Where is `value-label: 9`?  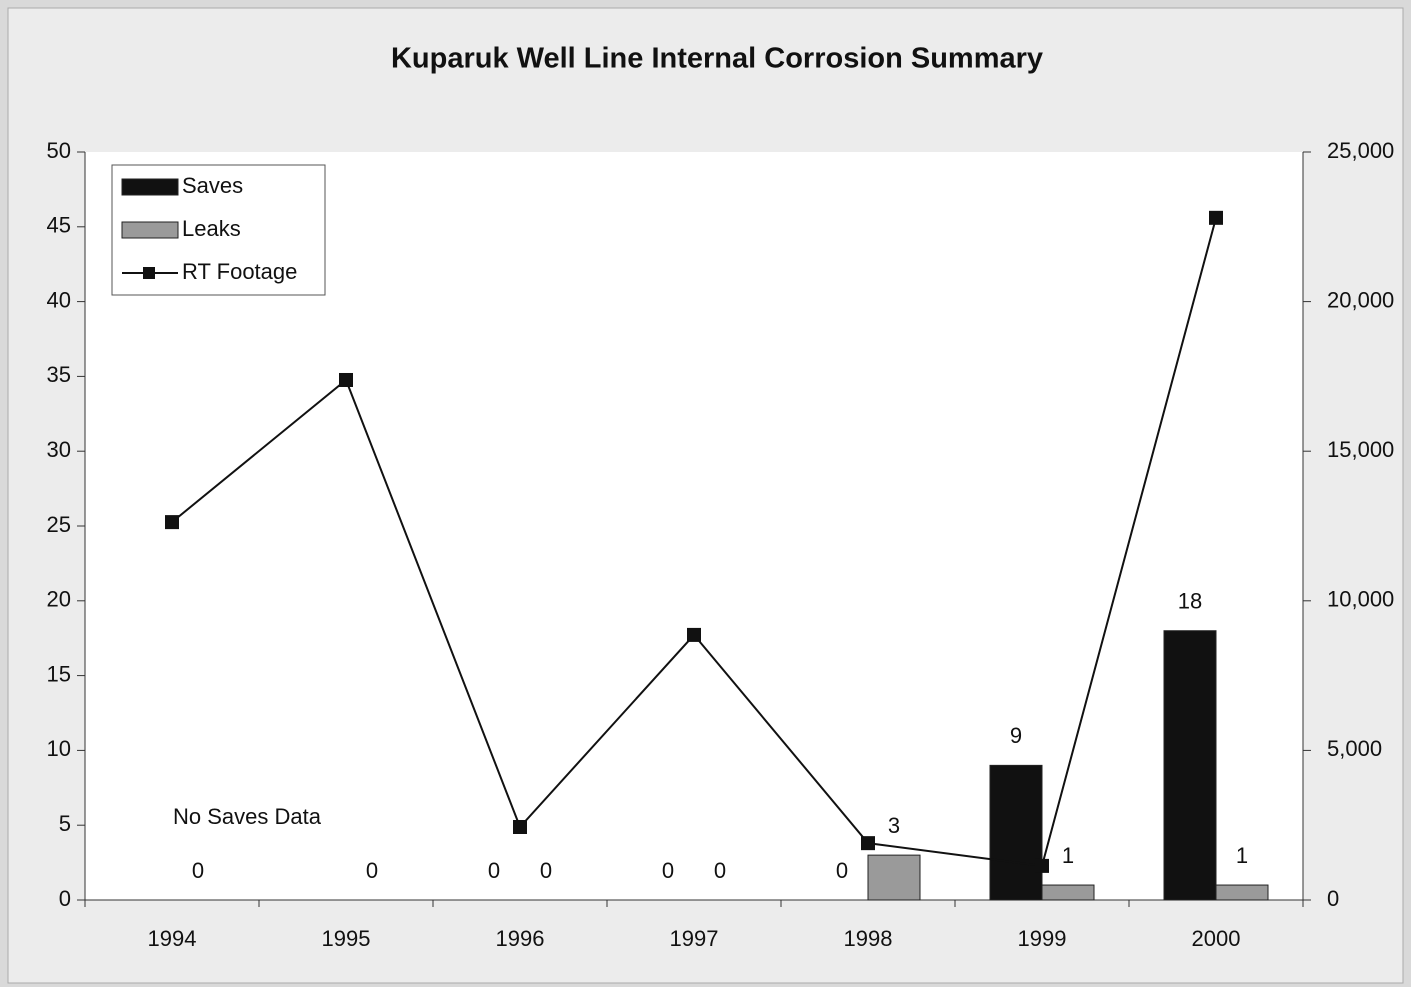 value-label: 9 is located at coordinates (1016, 735).